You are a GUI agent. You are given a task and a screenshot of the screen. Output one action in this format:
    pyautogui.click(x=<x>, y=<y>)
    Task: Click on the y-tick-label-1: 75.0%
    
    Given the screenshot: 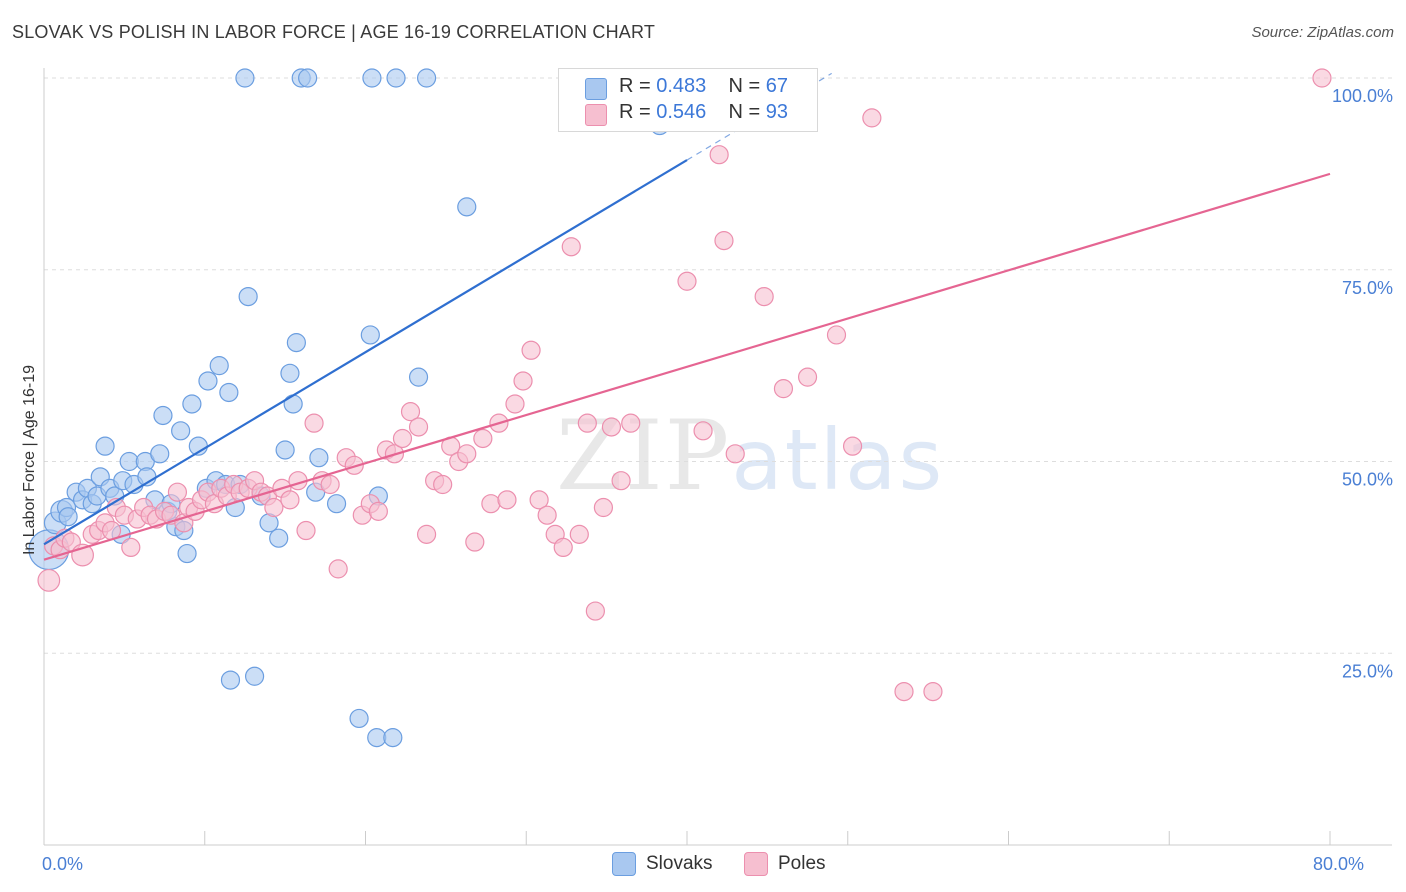 What is the action you would take?
    pyautogui.click(x=1367, y=288)
    